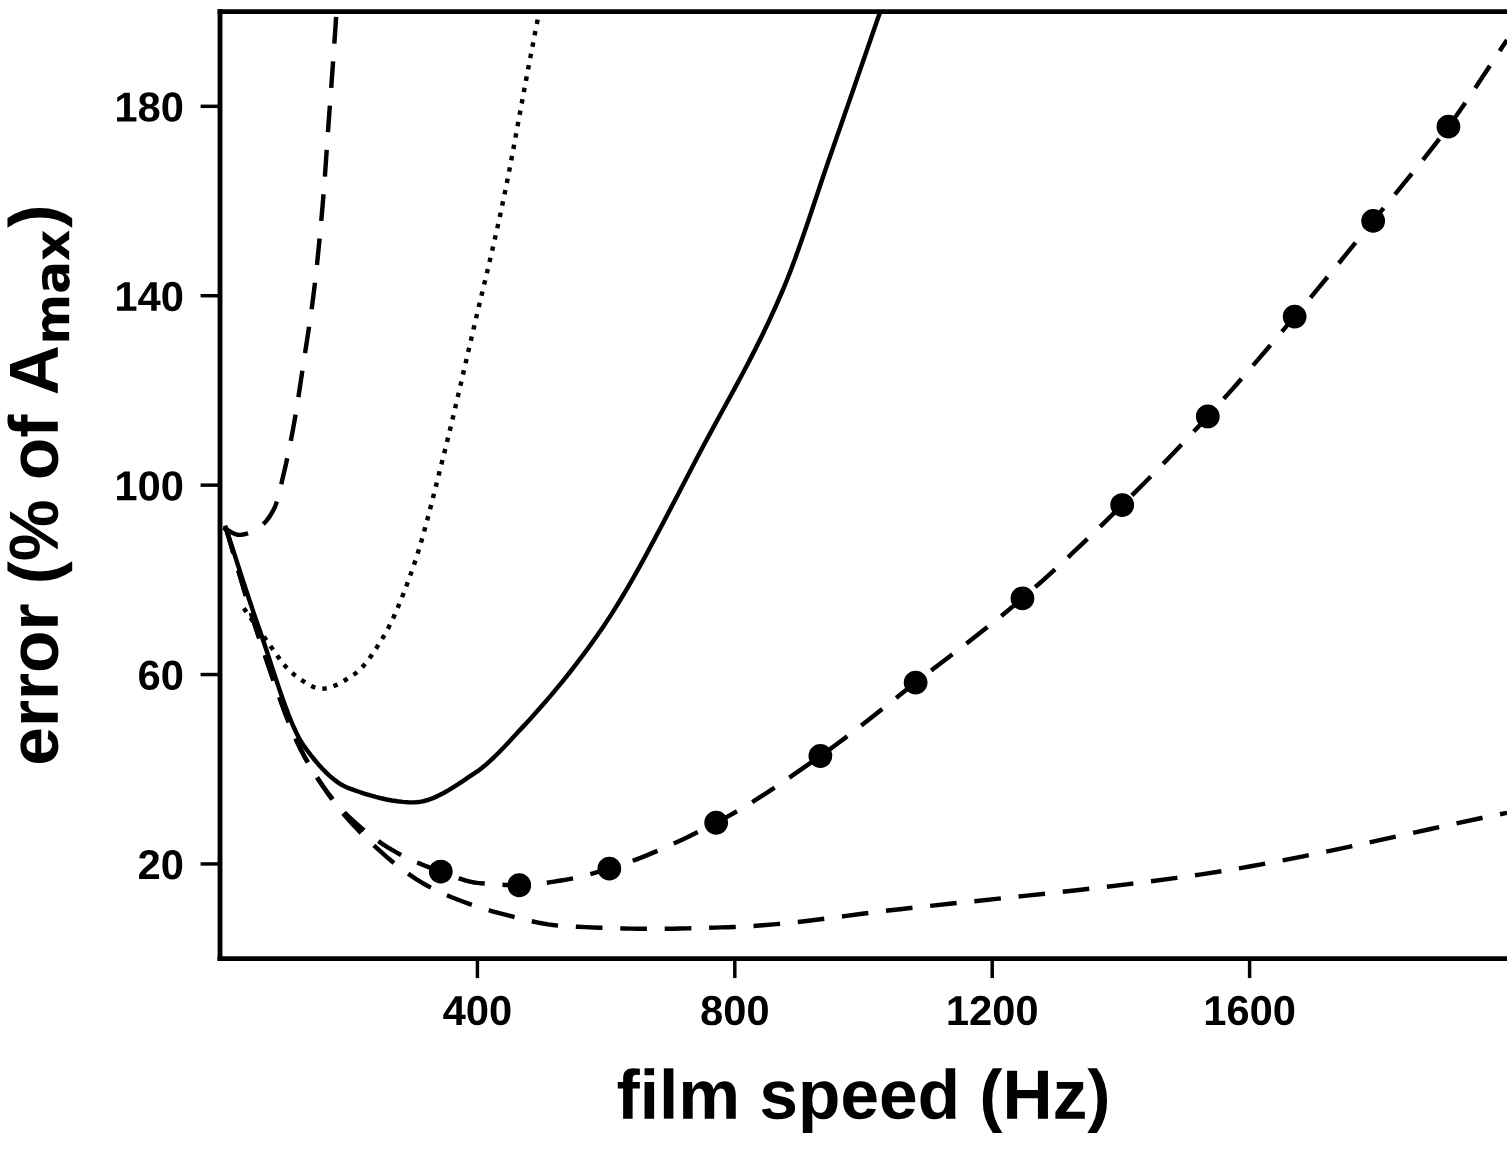  I want to click on x-tick-label: 1600, so click(1250, 1010).